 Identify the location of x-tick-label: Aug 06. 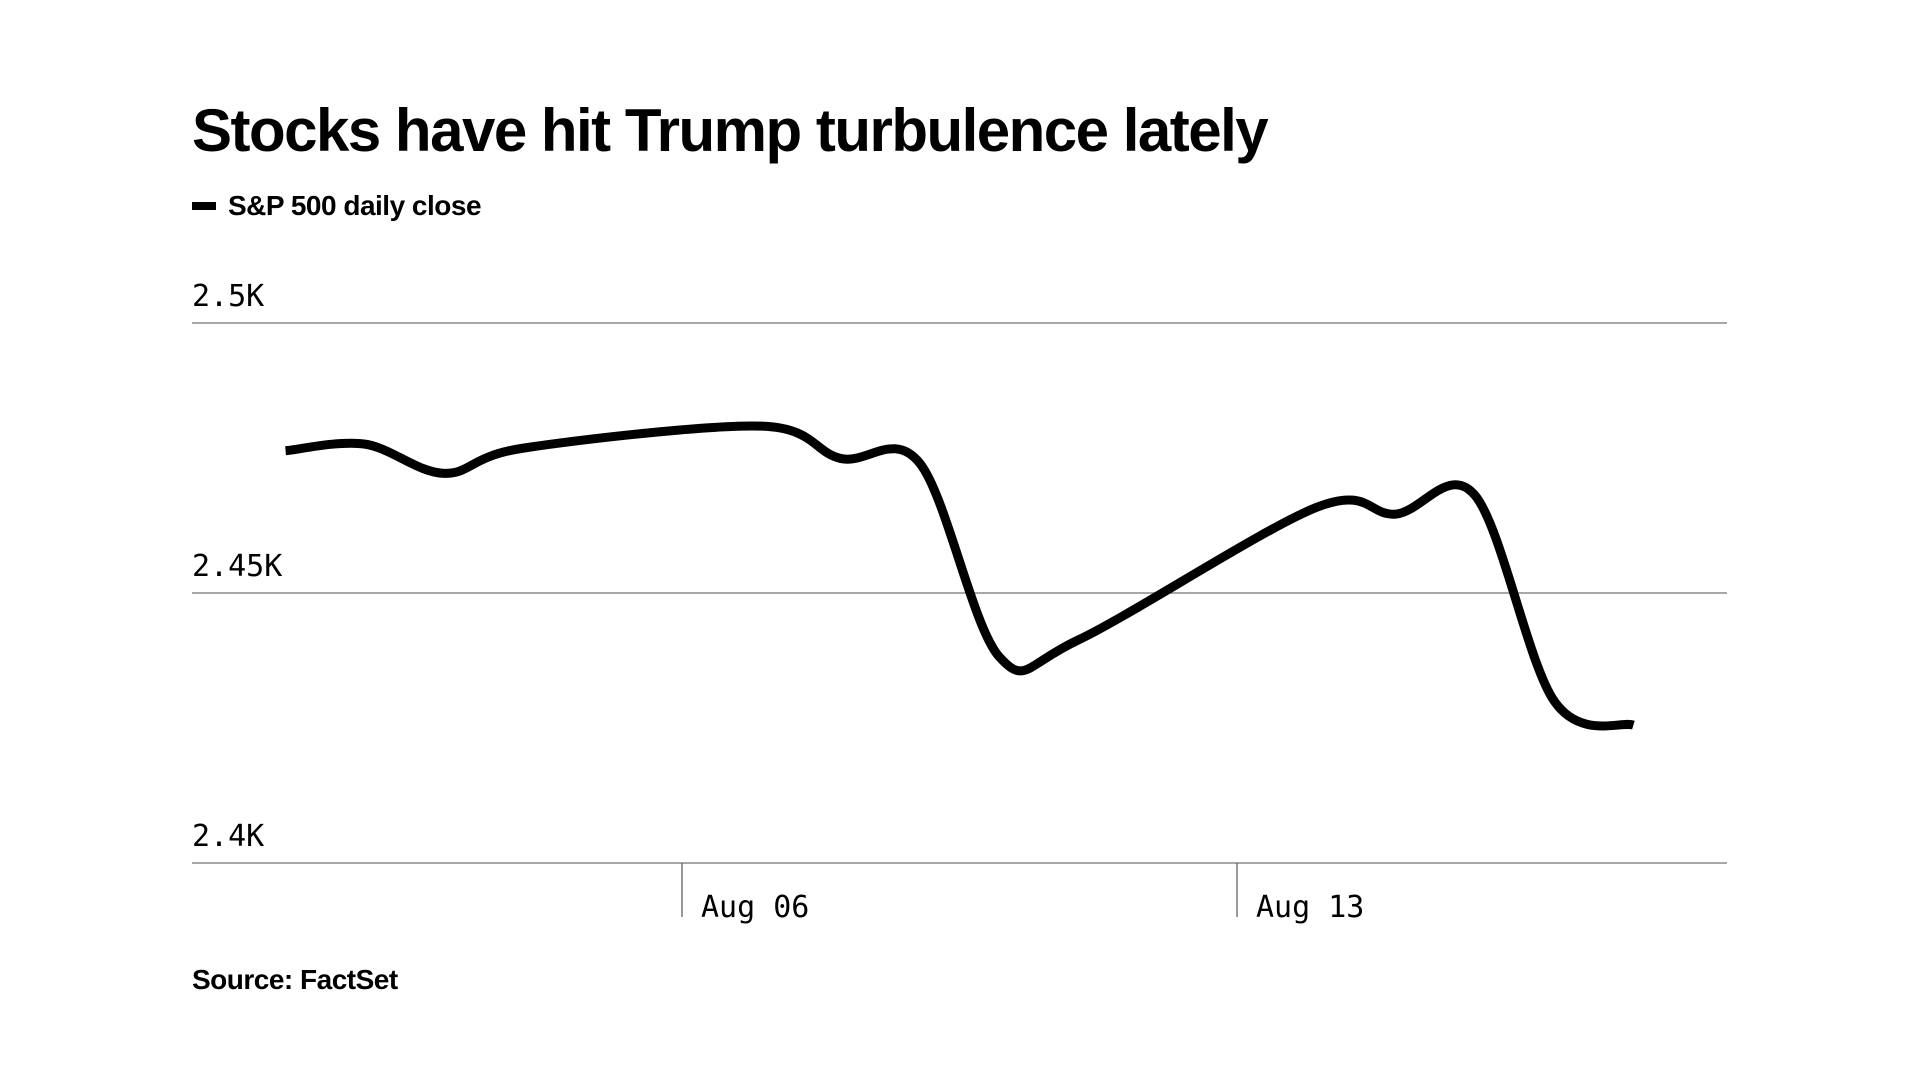
(755, 907).